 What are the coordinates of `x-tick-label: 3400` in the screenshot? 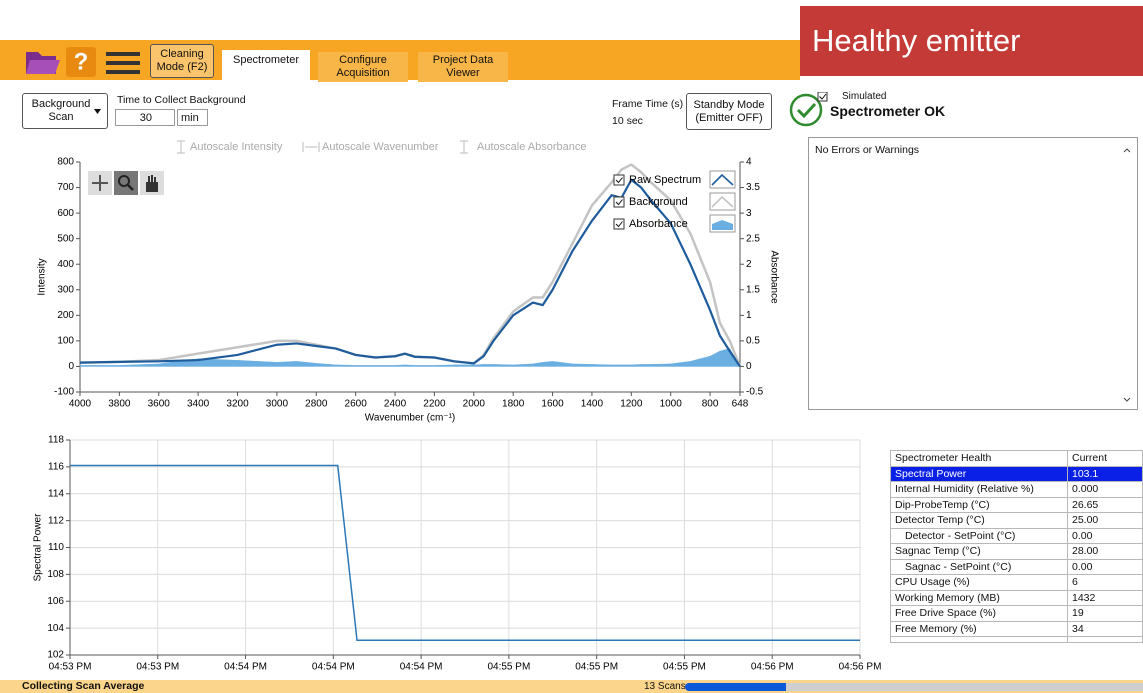 It's located at (198, 404).